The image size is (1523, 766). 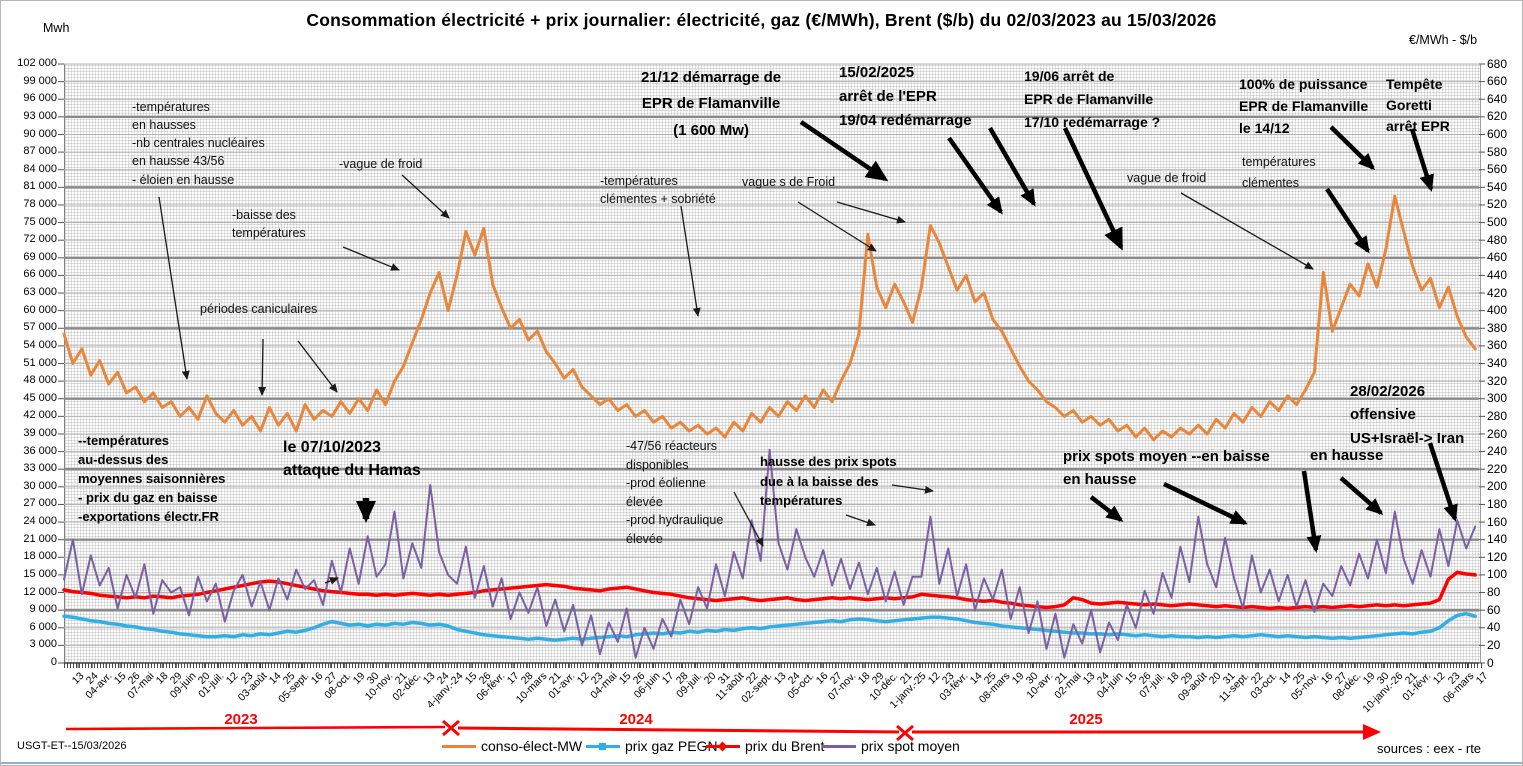 I want to click on y-left-tick: 90 000, so click(x=40, y=133).